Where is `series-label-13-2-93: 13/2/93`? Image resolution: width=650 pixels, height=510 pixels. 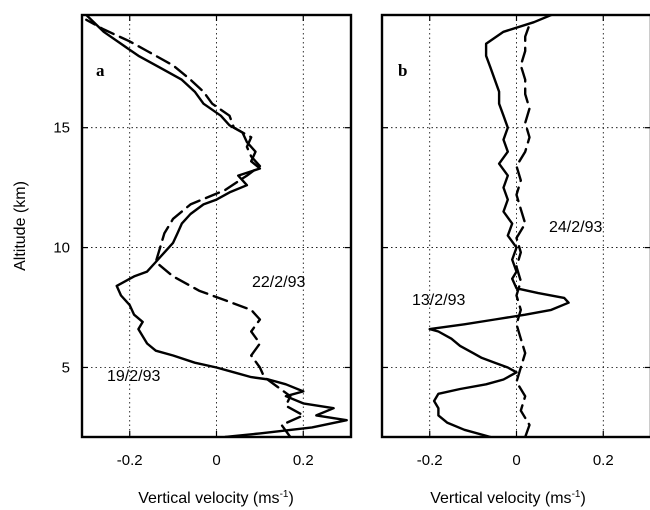
series-label-13-2-93: 13/2/93 is located at coordinates (438, 300).